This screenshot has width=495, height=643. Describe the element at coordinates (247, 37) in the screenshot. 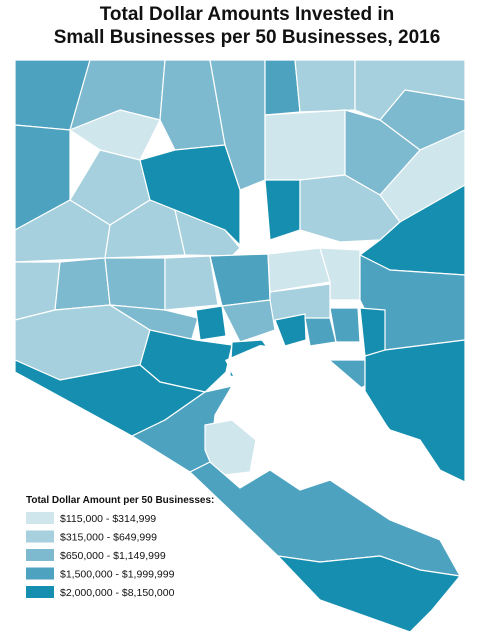

I see `title-line: Small Businesses per 50 Businesses, 2016` at that location.